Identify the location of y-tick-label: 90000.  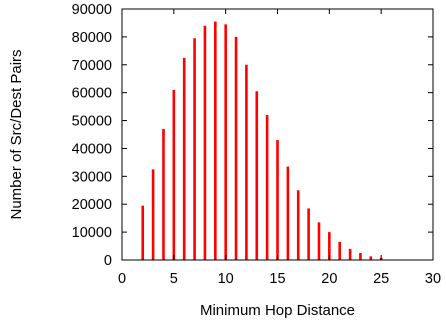
(92, 10).